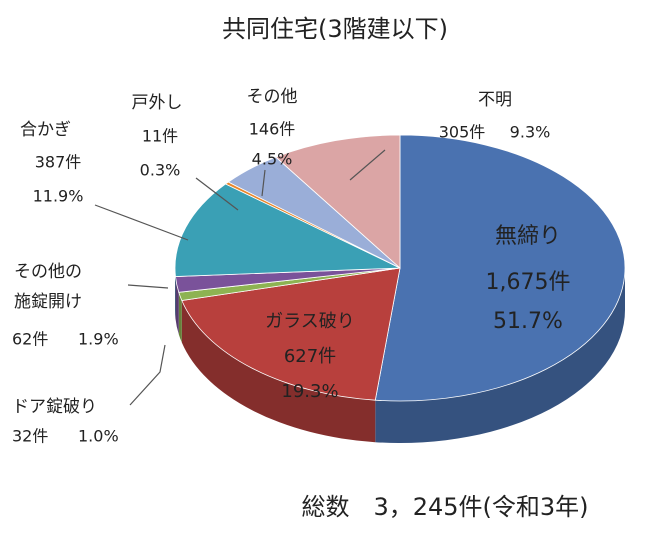 This screenshot has height=536, width=670. I want to click on data-label: 11.9%, so click(58, 196).